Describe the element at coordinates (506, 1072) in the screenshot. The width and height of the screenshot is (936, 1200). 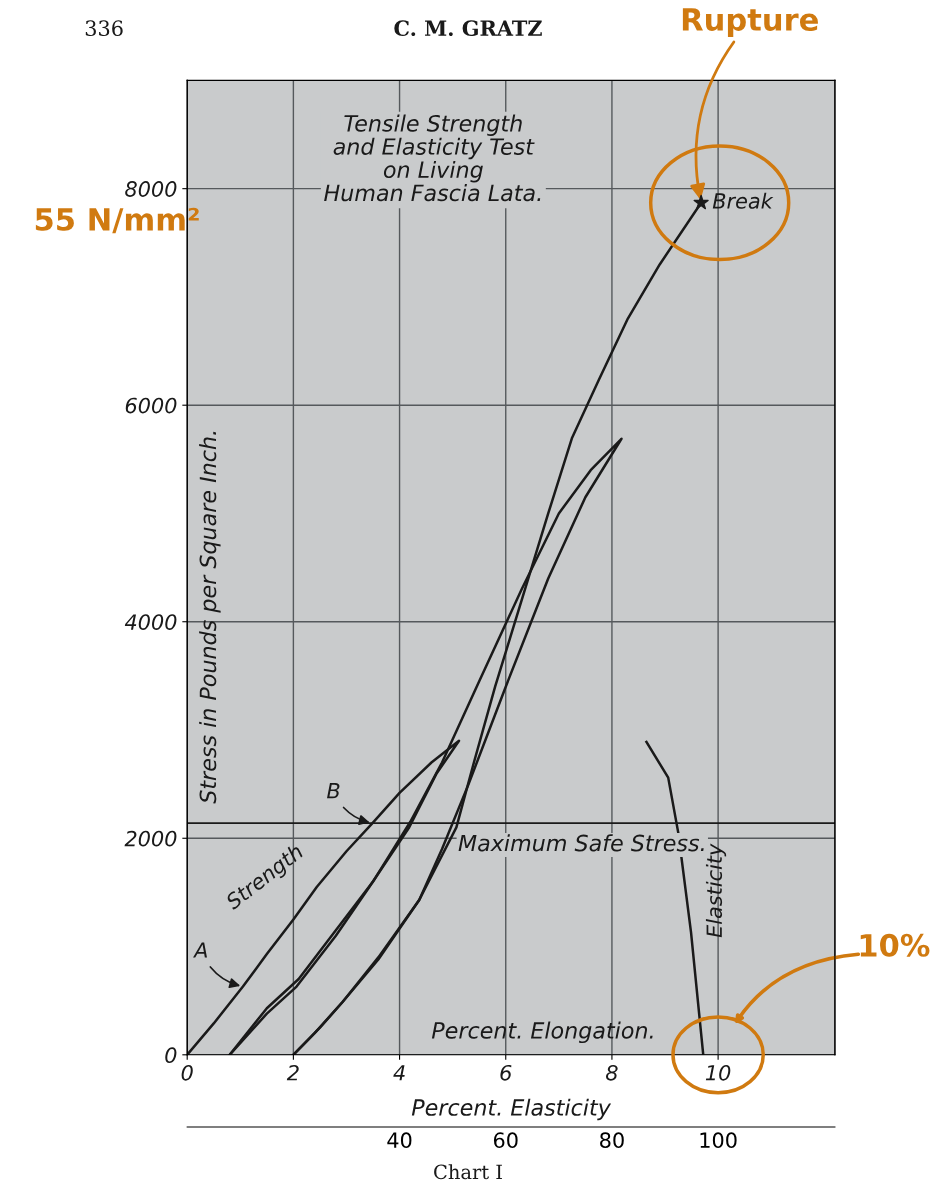
I see `x-tick-label: 6` at that location.